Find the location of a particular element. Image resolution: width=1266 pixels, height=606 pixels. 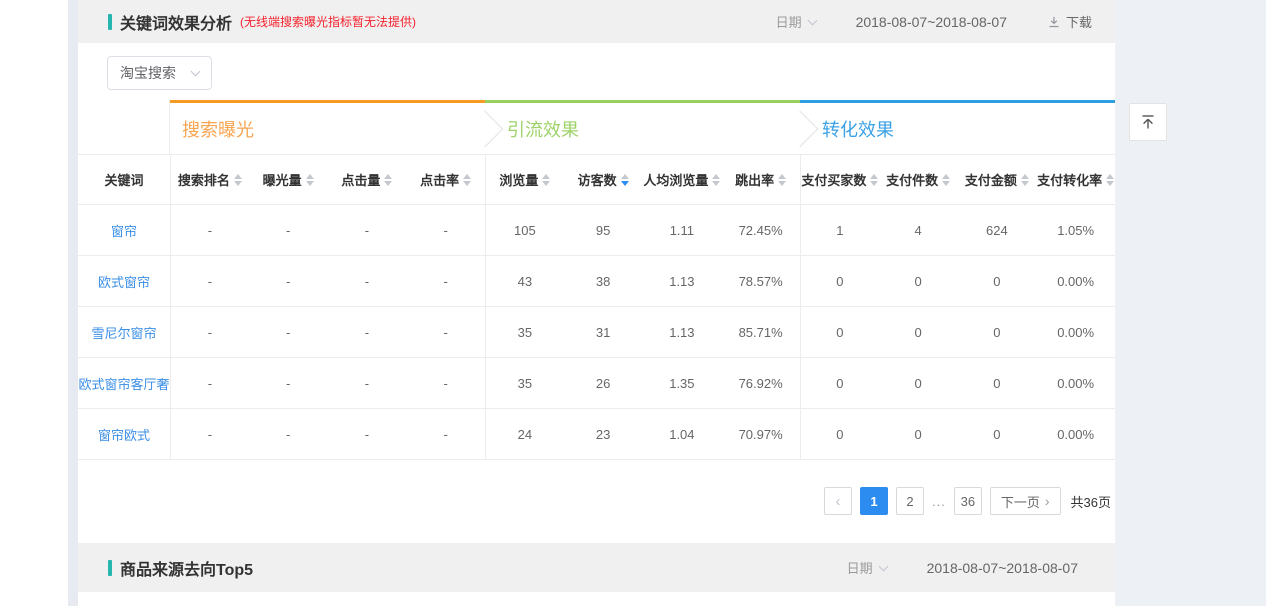

table-cell: 70.97% is located at coordinates (760, 434).